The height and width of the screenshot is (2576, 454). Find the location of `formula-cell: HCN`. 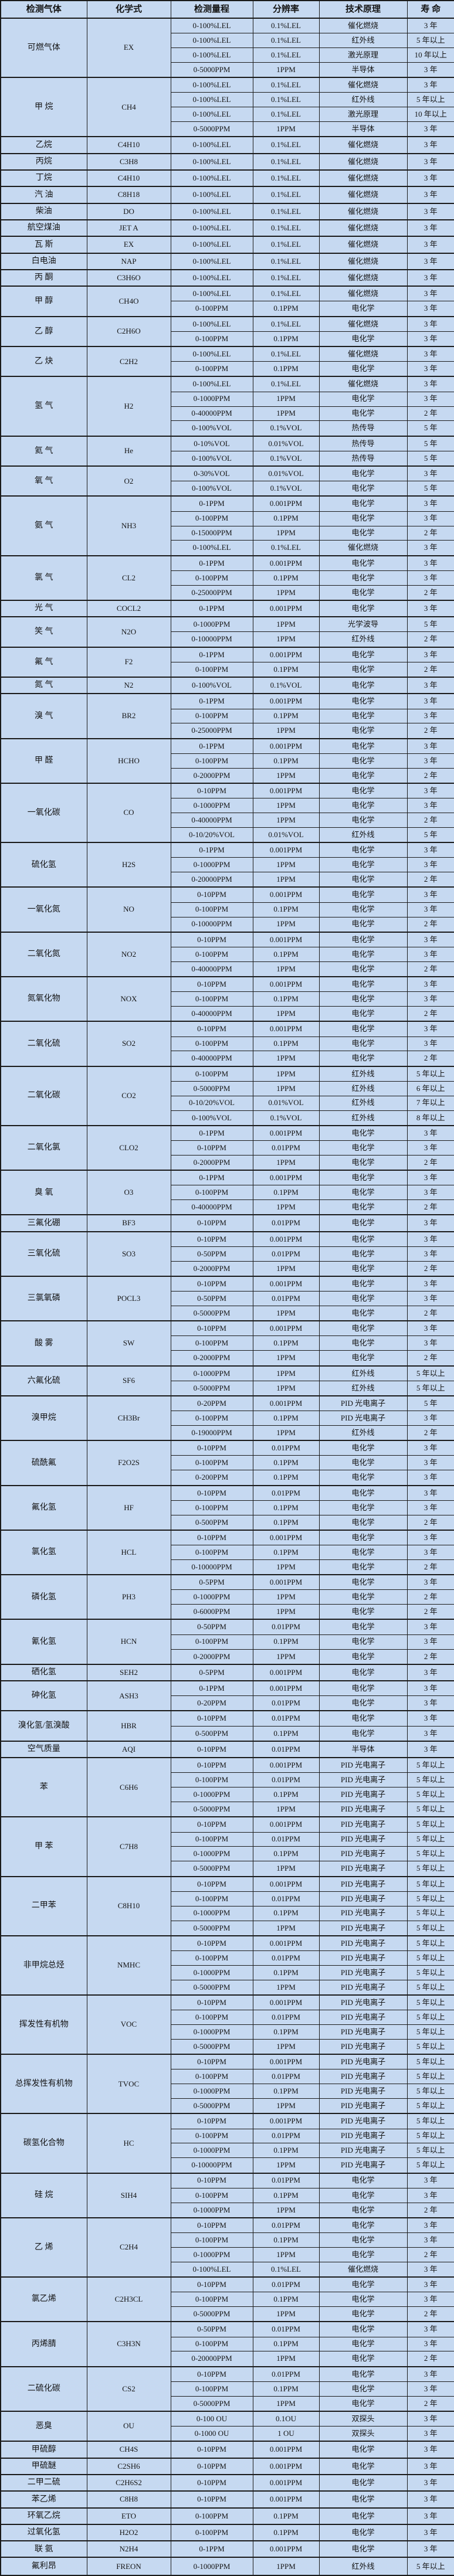

formula-cell: HCN is located at coordinates (128, 1642).